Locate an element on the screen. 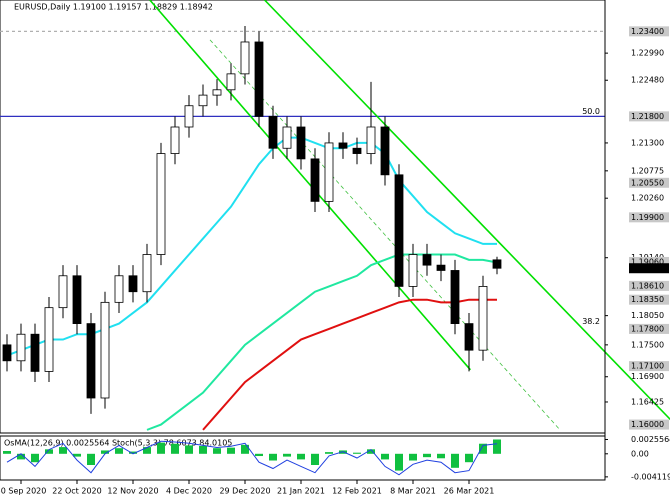 The width and height of the screenshot is (670, 499). level-label: 1.16000 is located at coordinates (647, 424).